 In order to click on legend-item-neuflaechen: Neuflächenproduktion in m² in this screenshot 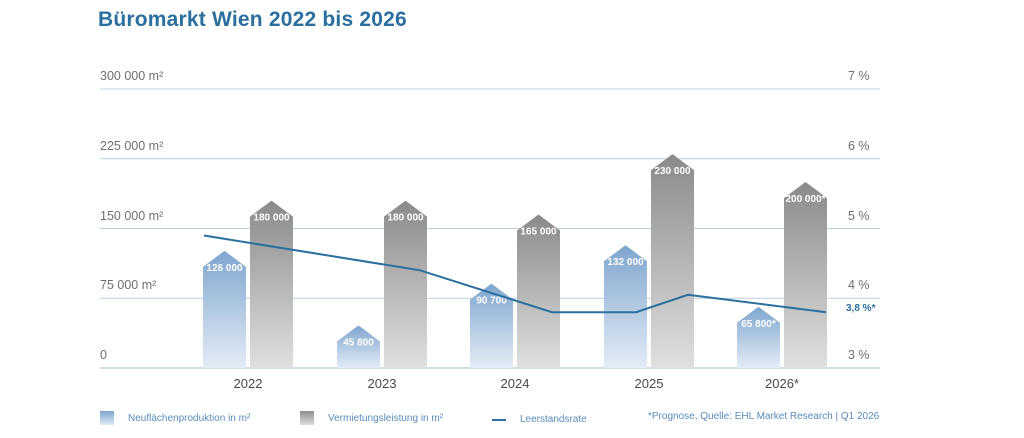, I will do `click(175, 418)`.